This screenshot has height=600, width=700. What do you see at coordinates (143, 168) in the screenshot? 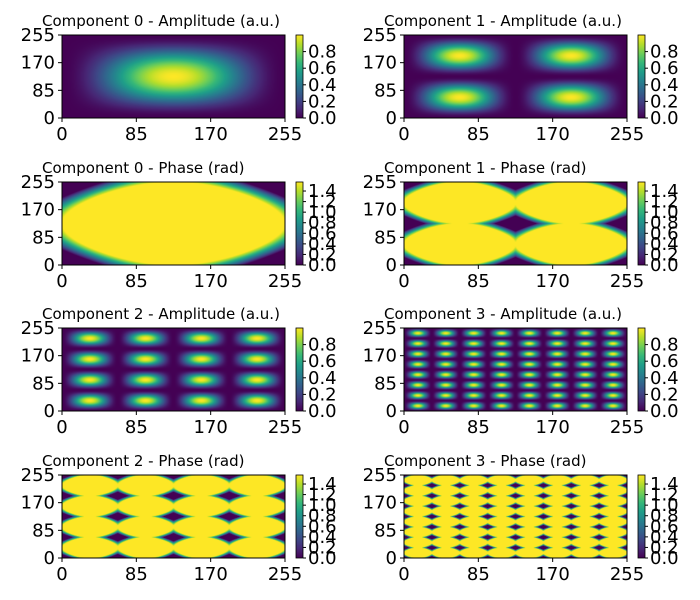
I see `panel-title: Component 0 - Phase (rad)` at bounding box center [143, 168].